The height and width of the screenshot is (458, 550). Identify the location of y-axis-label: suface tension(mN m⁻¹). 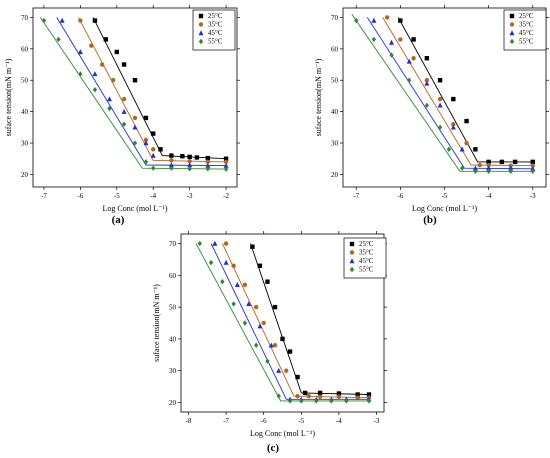
(156, 323).